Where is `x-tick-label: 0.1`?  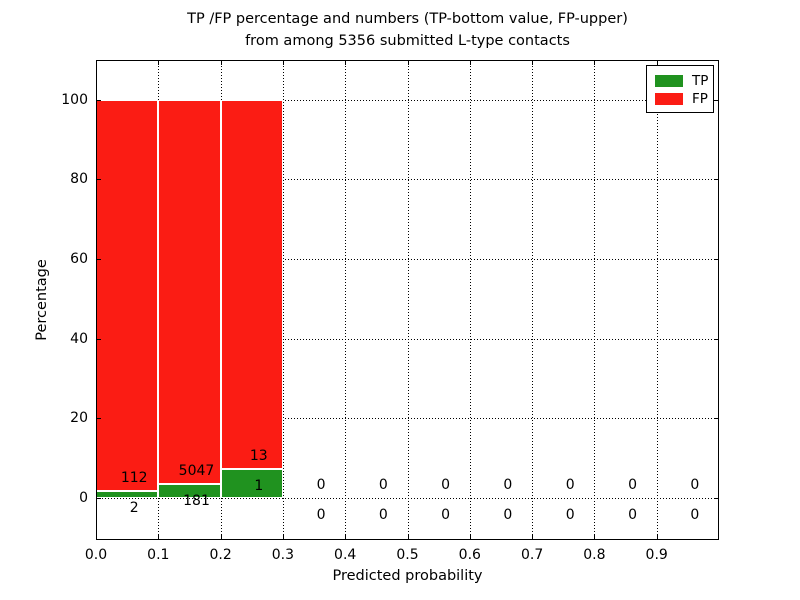
x-tick-label: 0.1 is located at coordinates (158, 555).